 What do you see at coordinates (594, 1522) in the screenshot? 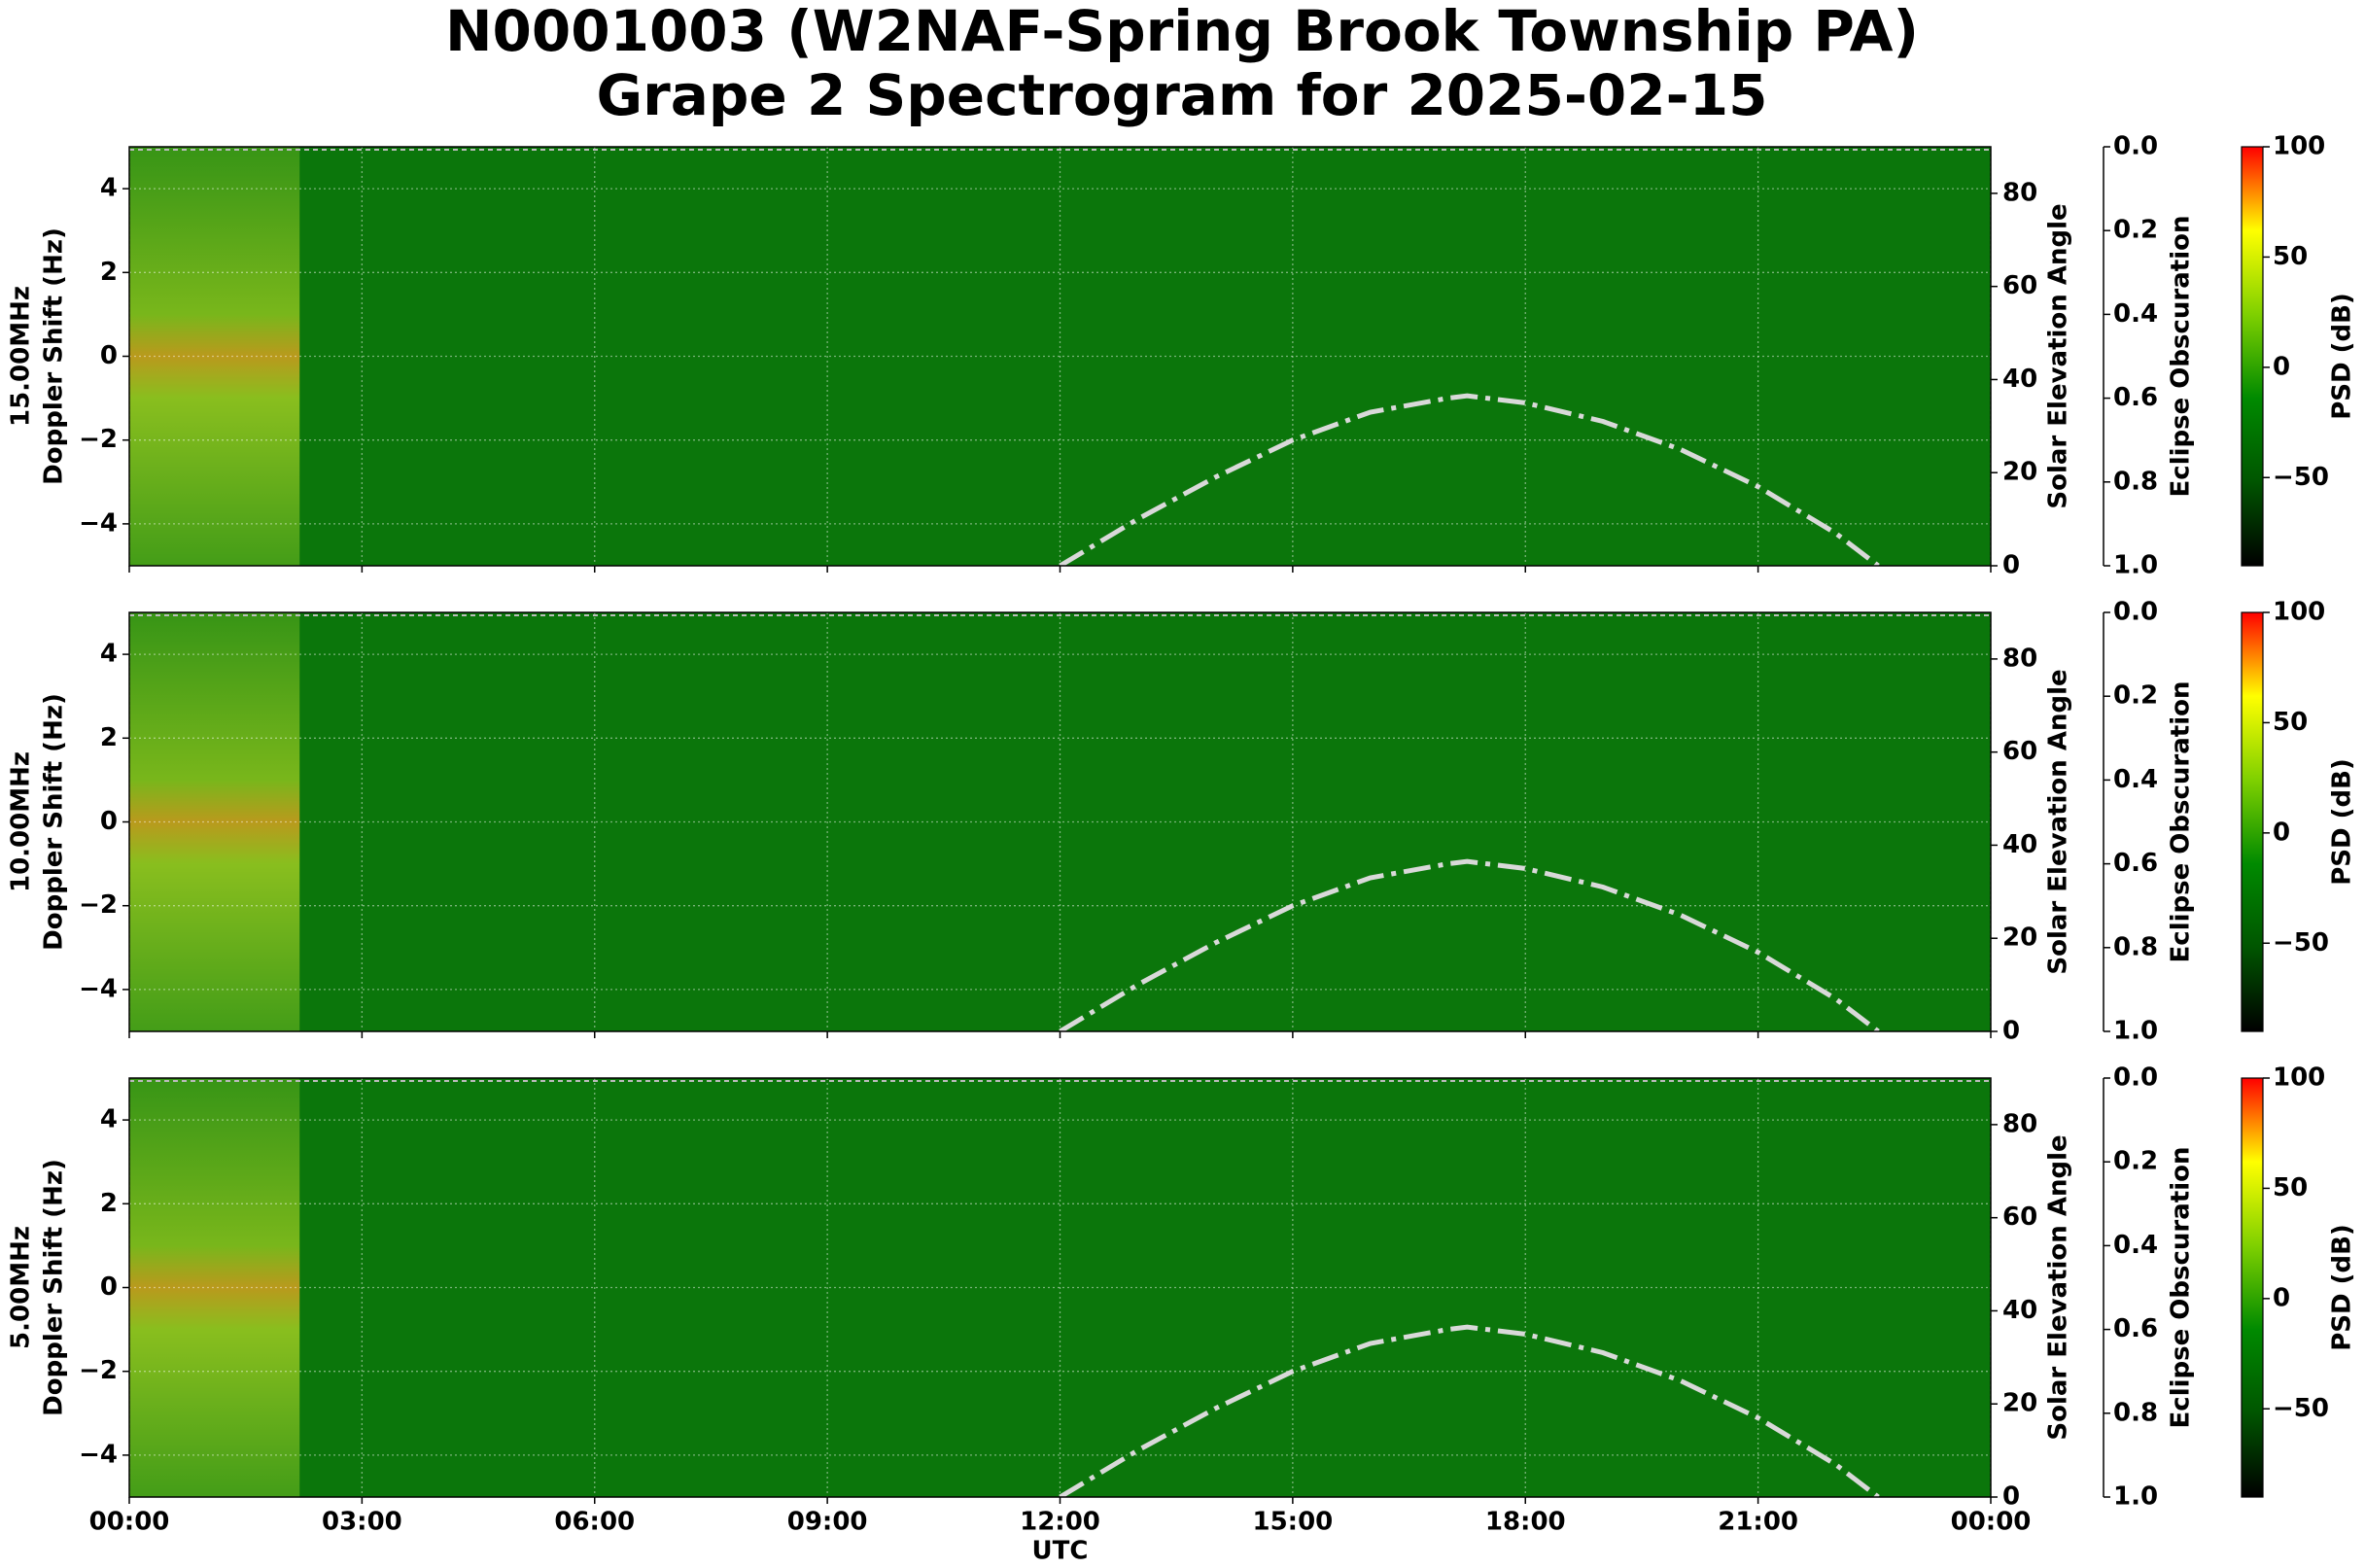
I see `x-tick-label: 06:00` at bounding box center [594, 1522].